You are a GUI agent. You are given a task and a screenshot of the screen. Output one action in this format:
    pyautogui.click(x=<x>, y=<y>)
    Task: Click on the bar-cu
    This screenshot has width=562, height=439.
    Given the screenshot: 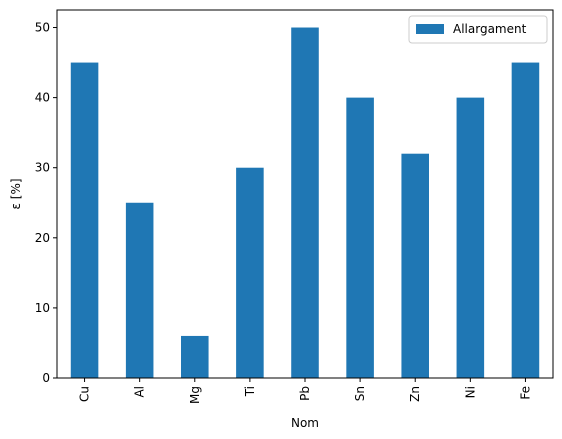 What is the action you would take?
    pyautogui.click(x=84, y=220)
    